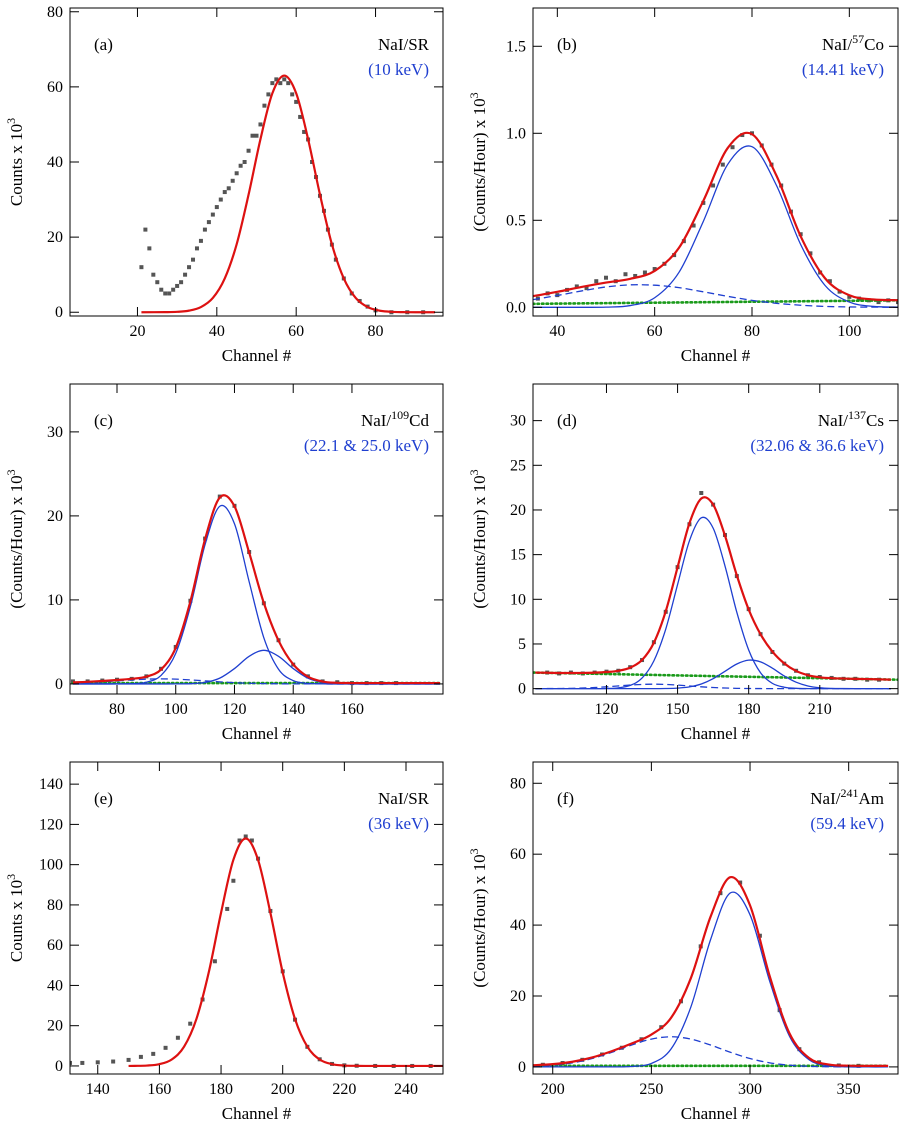 The image size is (905, 1125). Describe the element at coordinates (404, 798) in the screenshot. I see `text-part: NaI/SR` at that location.